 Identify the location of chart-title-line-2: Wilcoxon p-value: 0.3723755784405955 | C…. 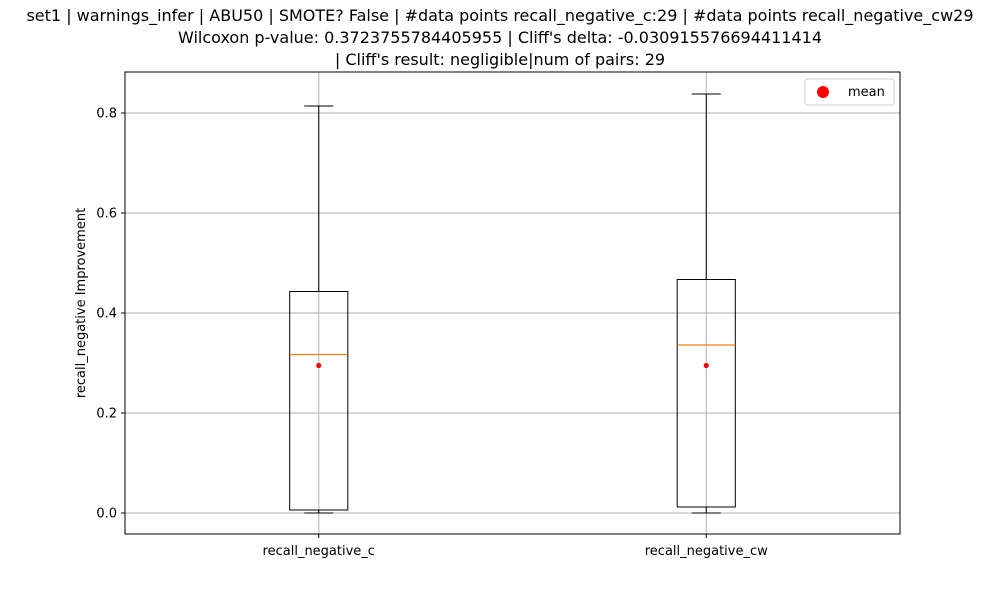
(499, 37).